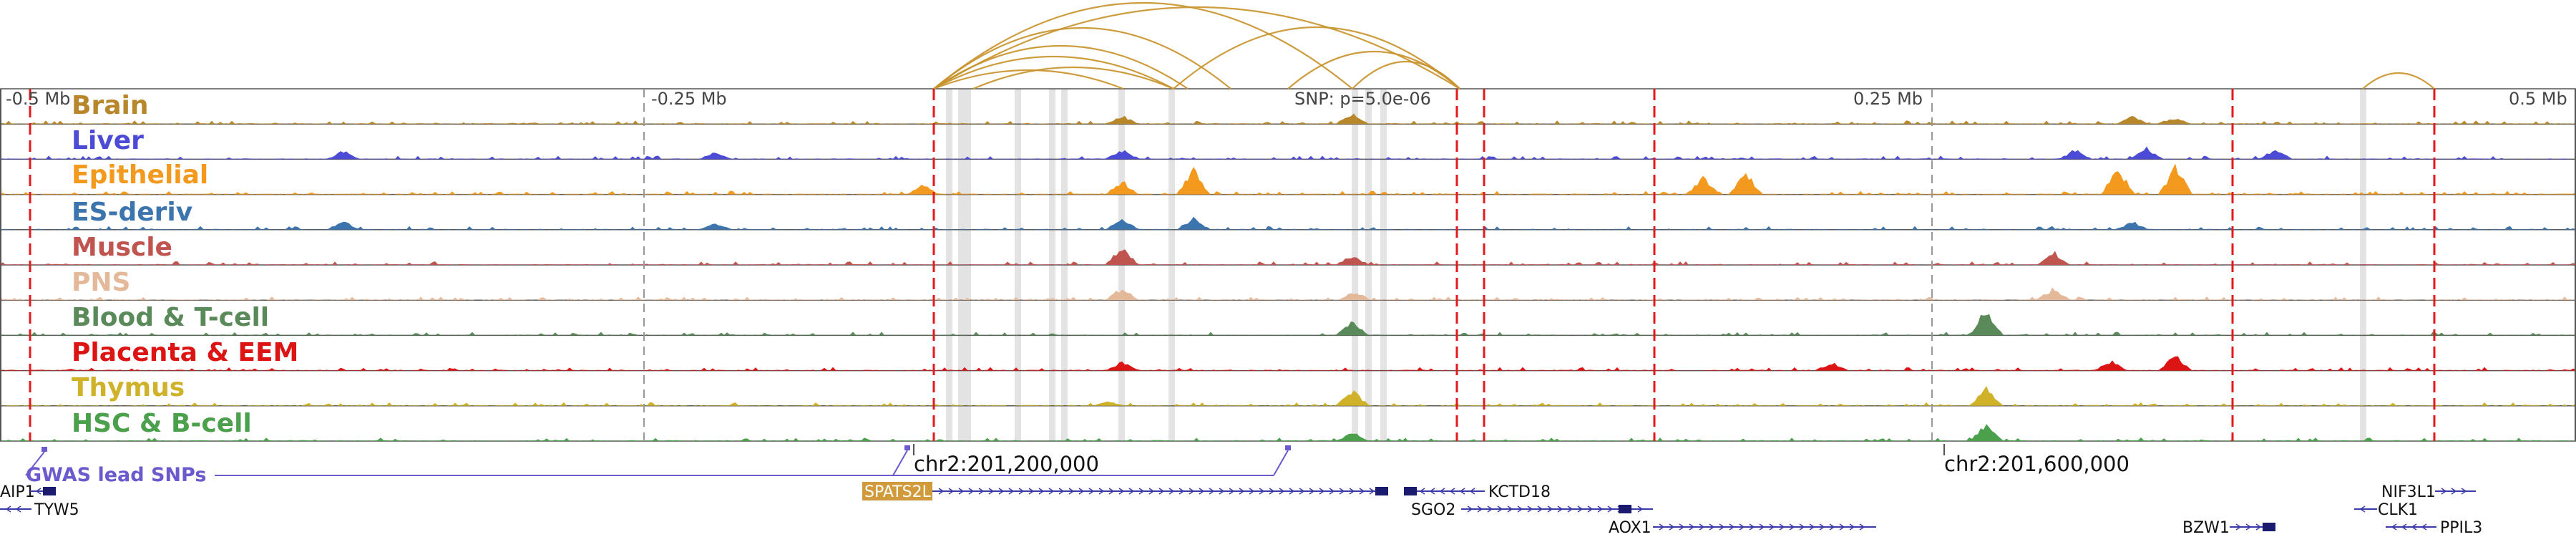 Image resolution: width=2576 pixels, height=537 pixels. Describe the element at coordinates (658, 465) in the screenshot. I see `gwas-track: GWAS lead SNPs` at that location.